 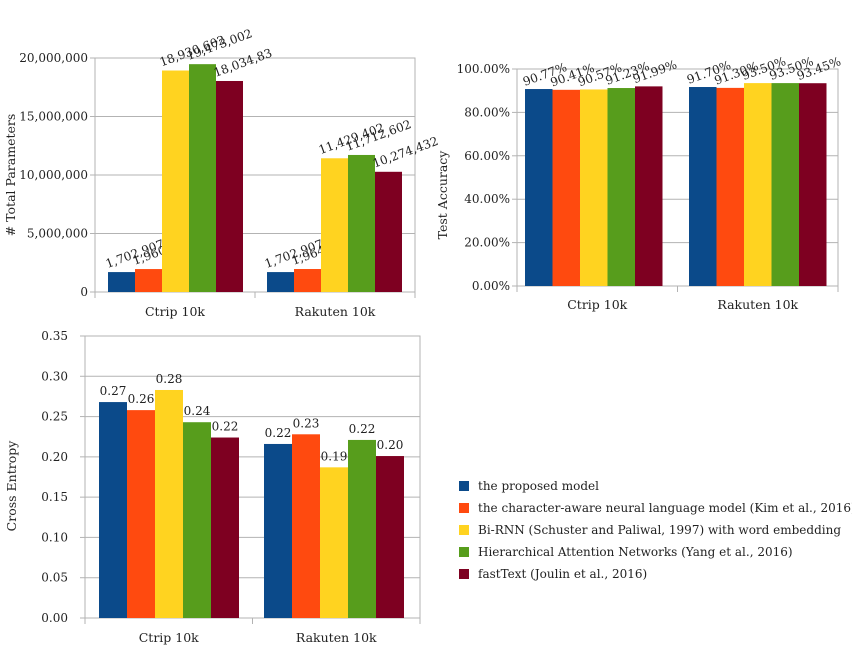 What do you see at coordinates (538, 486) in the screenshot?
I see `legend-label-proposed: the proposed model` at bounding box center [538, 486].